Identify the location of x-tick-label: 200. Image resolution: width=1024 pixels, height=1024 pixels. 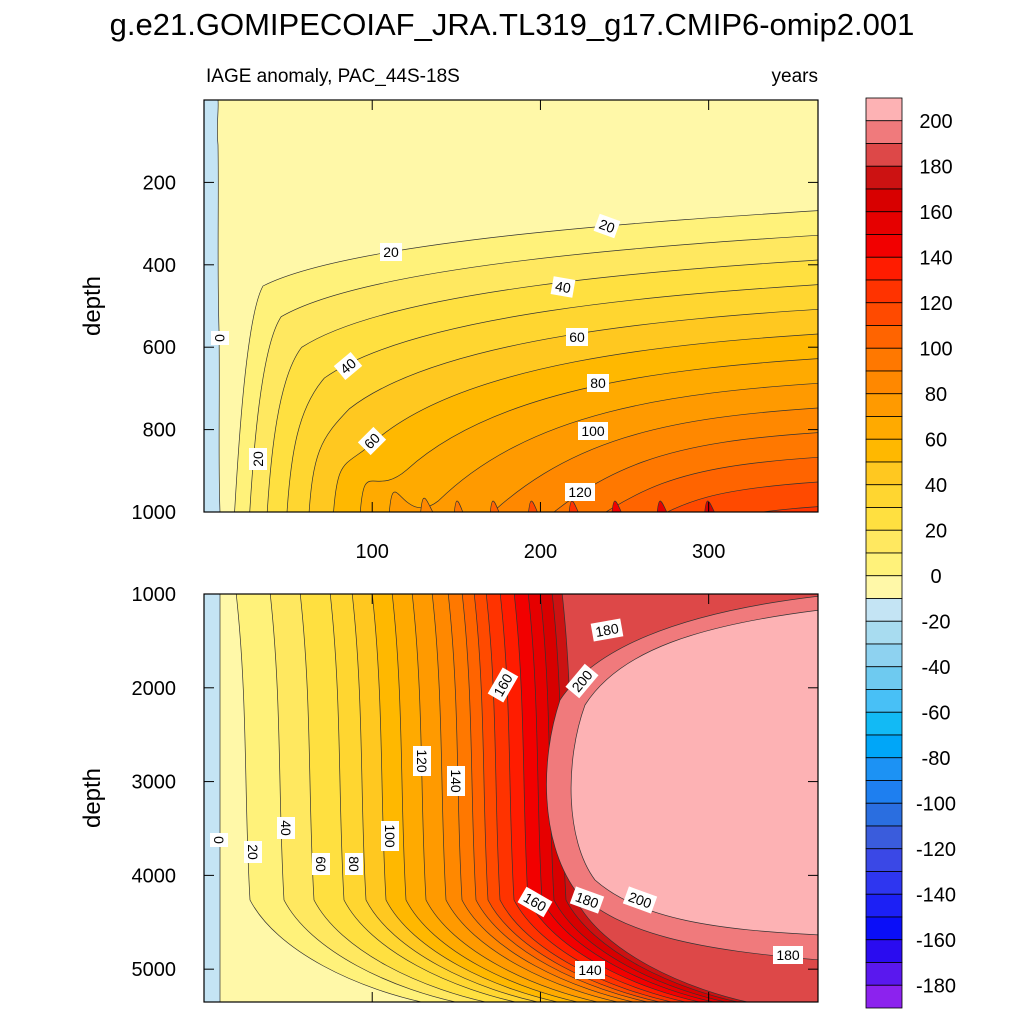
(540, 552).